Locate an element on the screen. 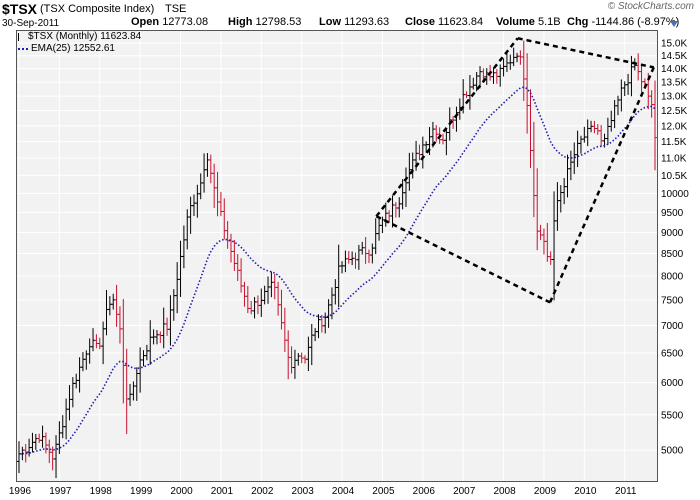  x-tick-label: 2008 is located at coordinates (504, 491).